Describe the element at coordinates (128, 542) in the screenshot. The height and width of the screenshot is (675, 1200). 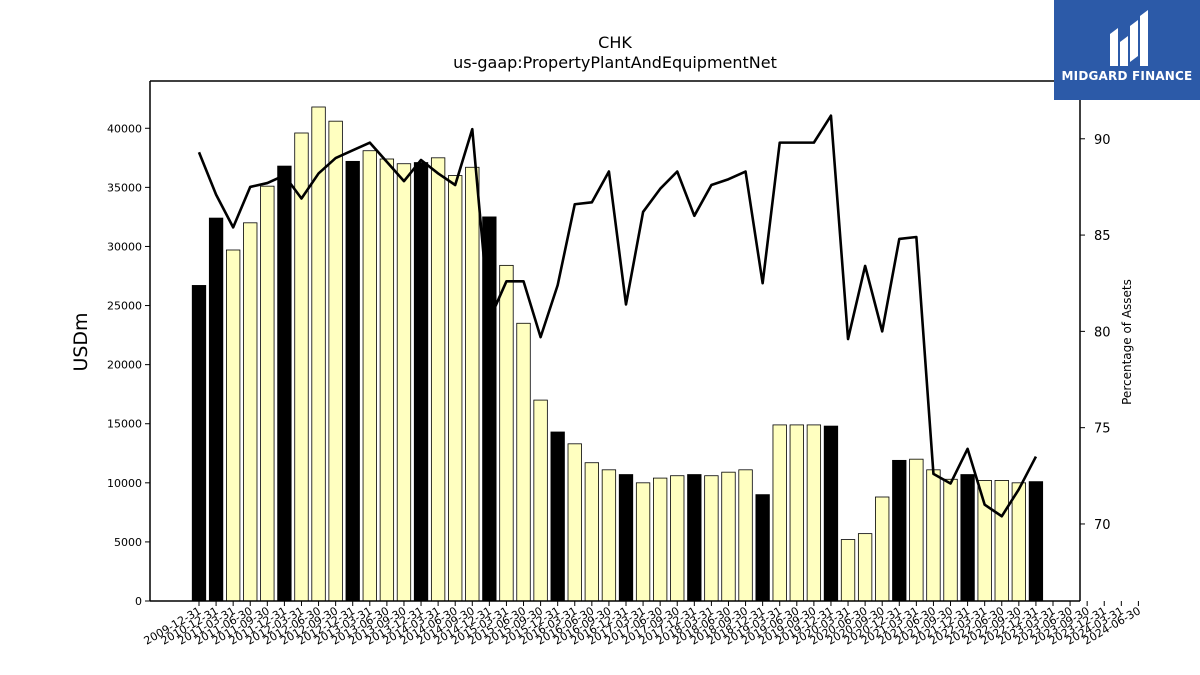
I see `y-tick-label: 5000` at that location.